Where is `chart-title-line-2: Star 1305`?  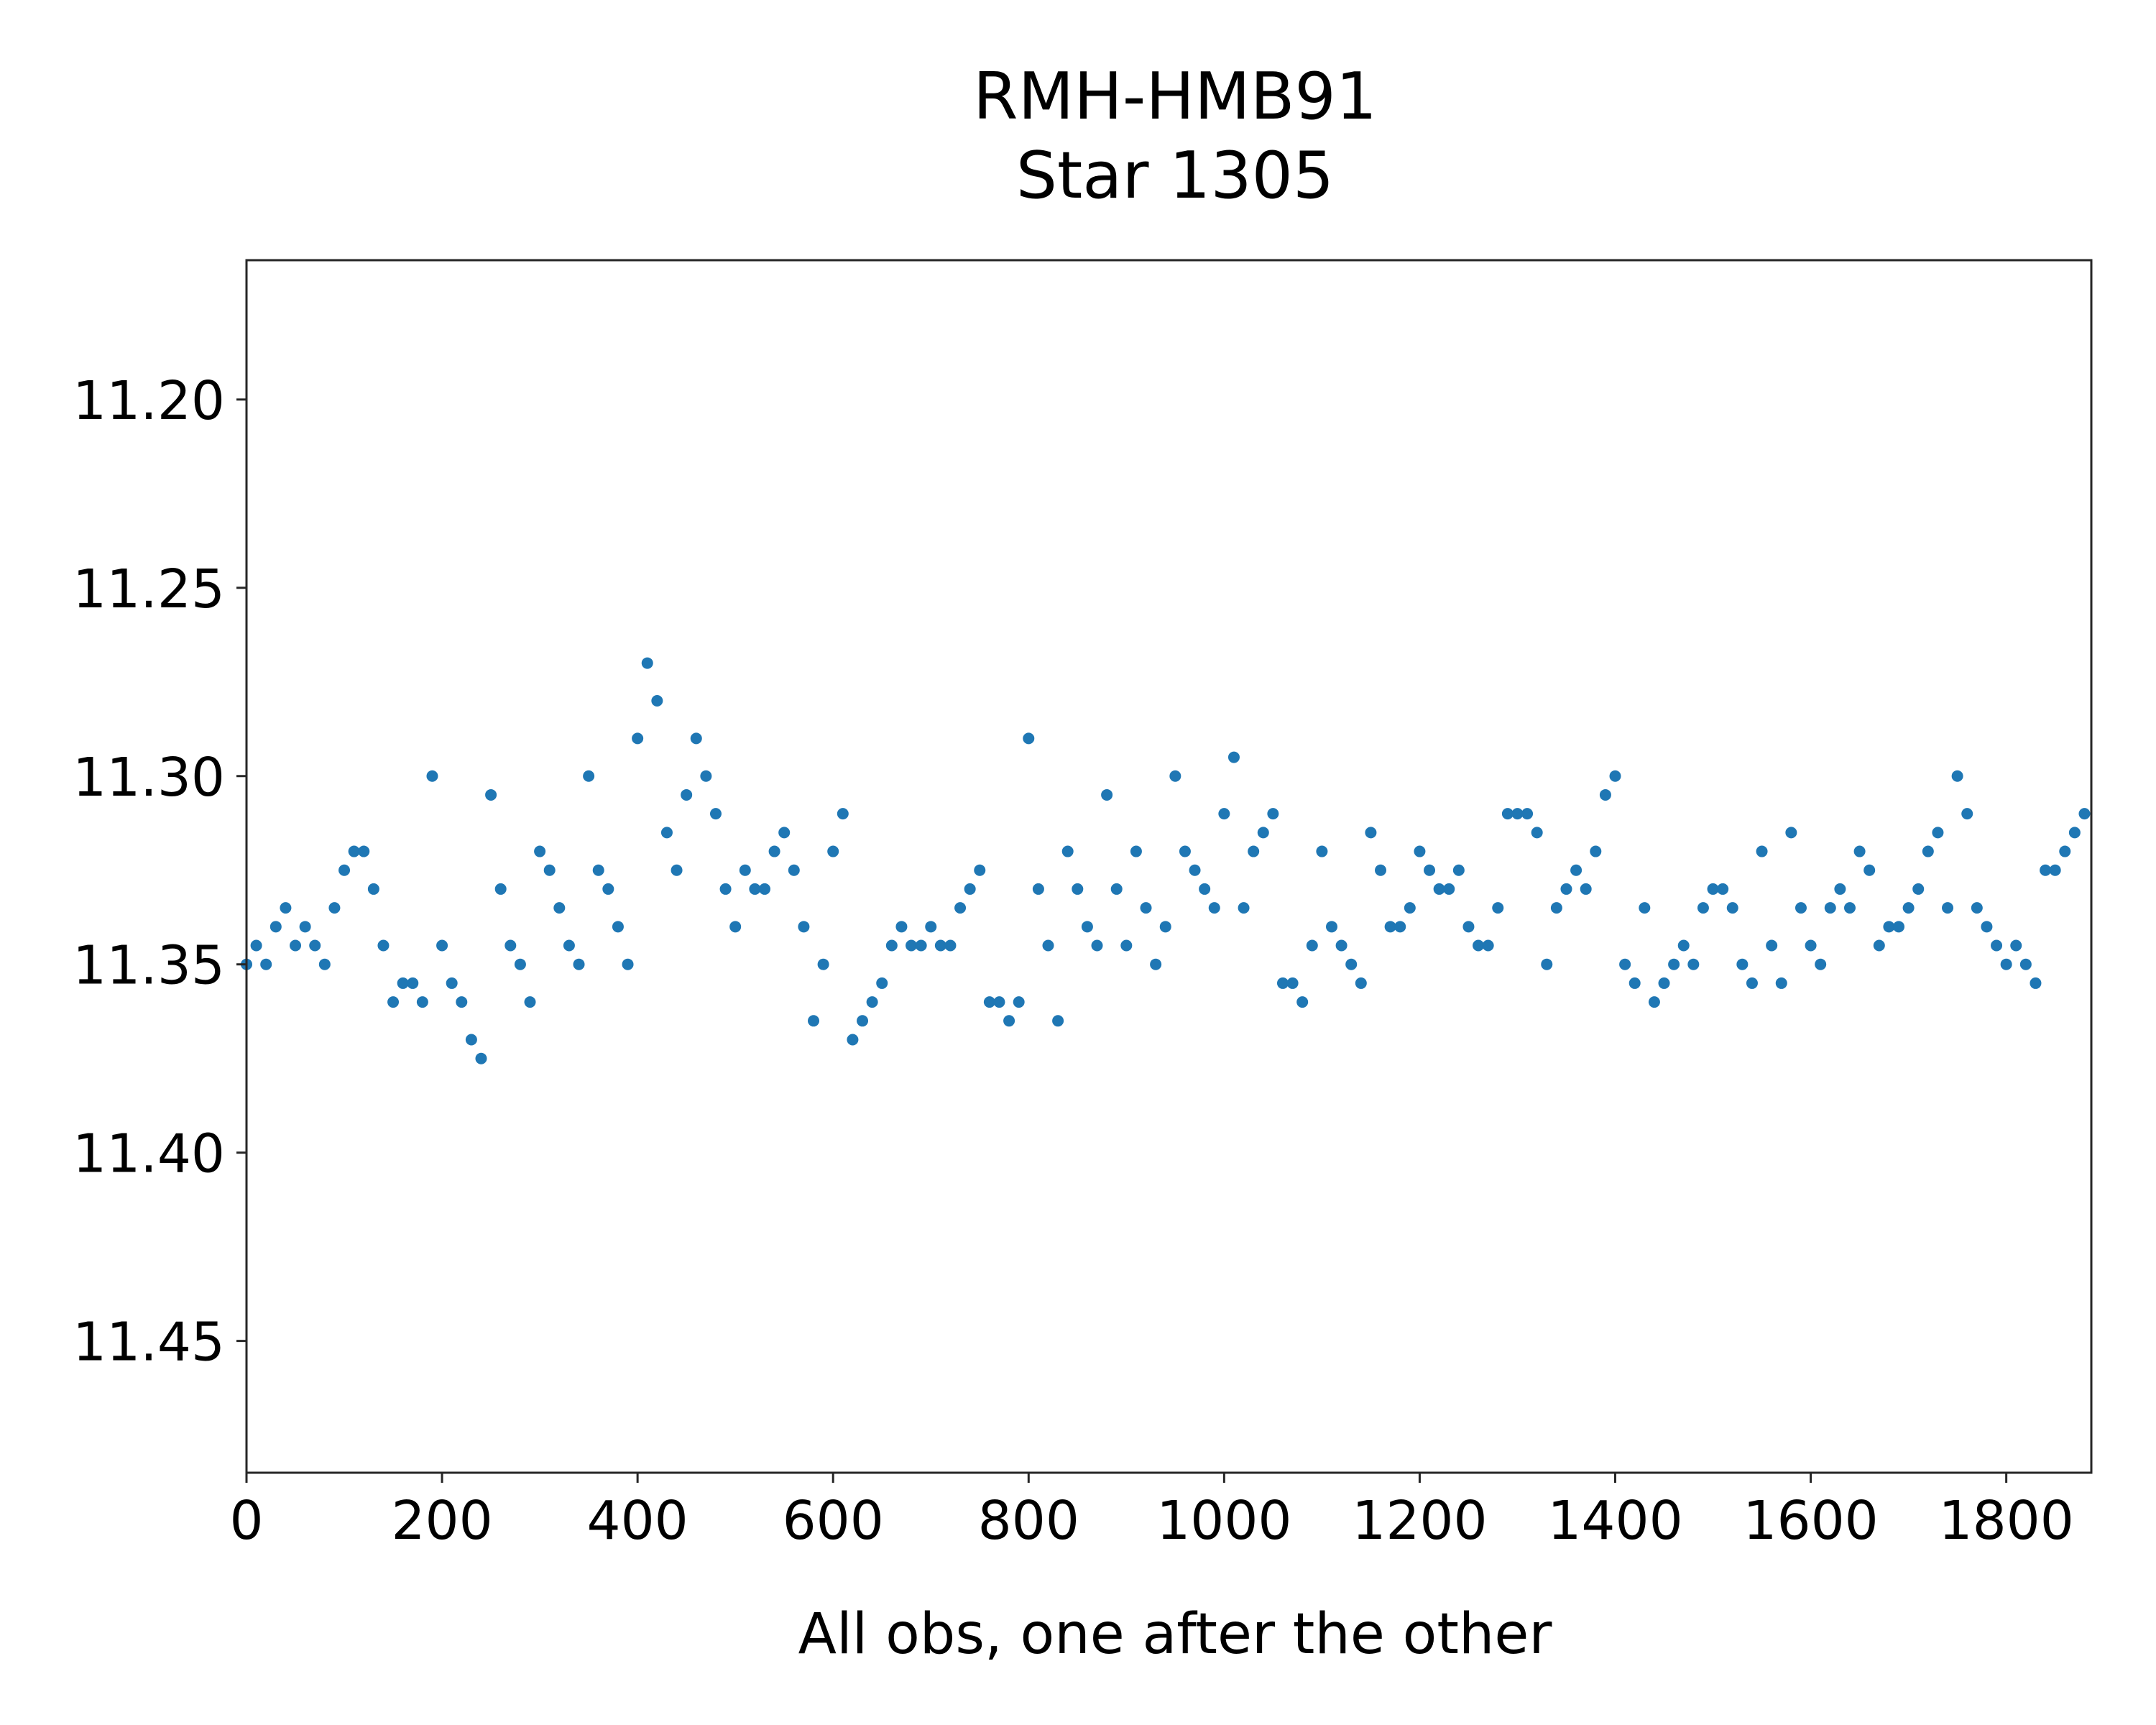
chart-title-line-2: Star 1305 is located at coordinates (1175, 175).